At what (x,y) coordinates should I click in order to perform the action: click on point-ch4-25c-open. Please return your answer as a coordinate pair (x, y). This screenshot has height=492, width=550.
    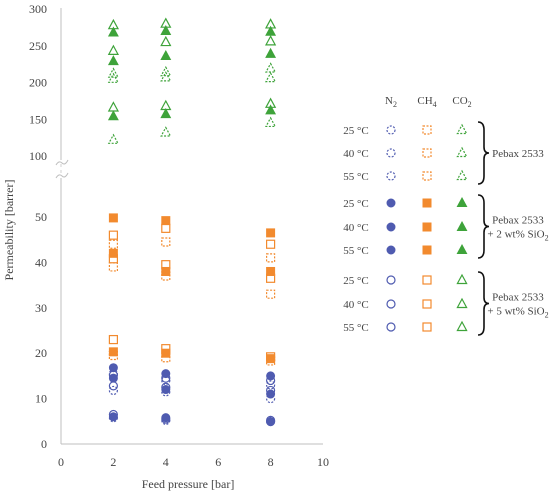
    Looking at the image, I should click on (113, 339).